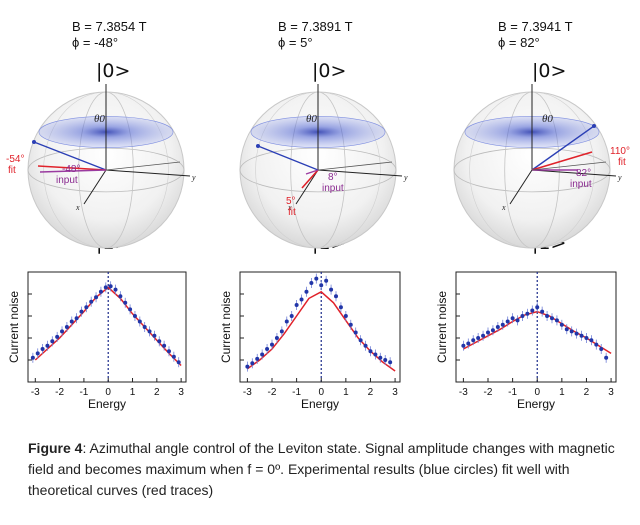  I want to click on x-tick-label: -3, so click(35, 392).